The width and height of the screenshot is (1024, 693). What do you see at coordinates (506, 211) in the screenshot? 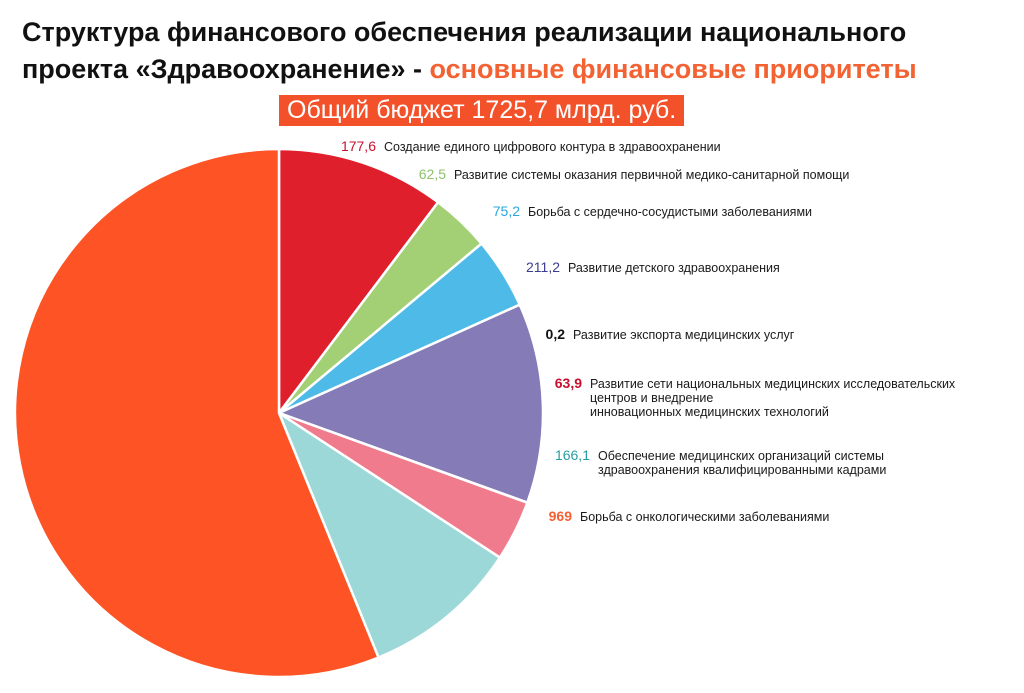
I see `slice-value-label: 75,2` at bounding box center [506, 211].